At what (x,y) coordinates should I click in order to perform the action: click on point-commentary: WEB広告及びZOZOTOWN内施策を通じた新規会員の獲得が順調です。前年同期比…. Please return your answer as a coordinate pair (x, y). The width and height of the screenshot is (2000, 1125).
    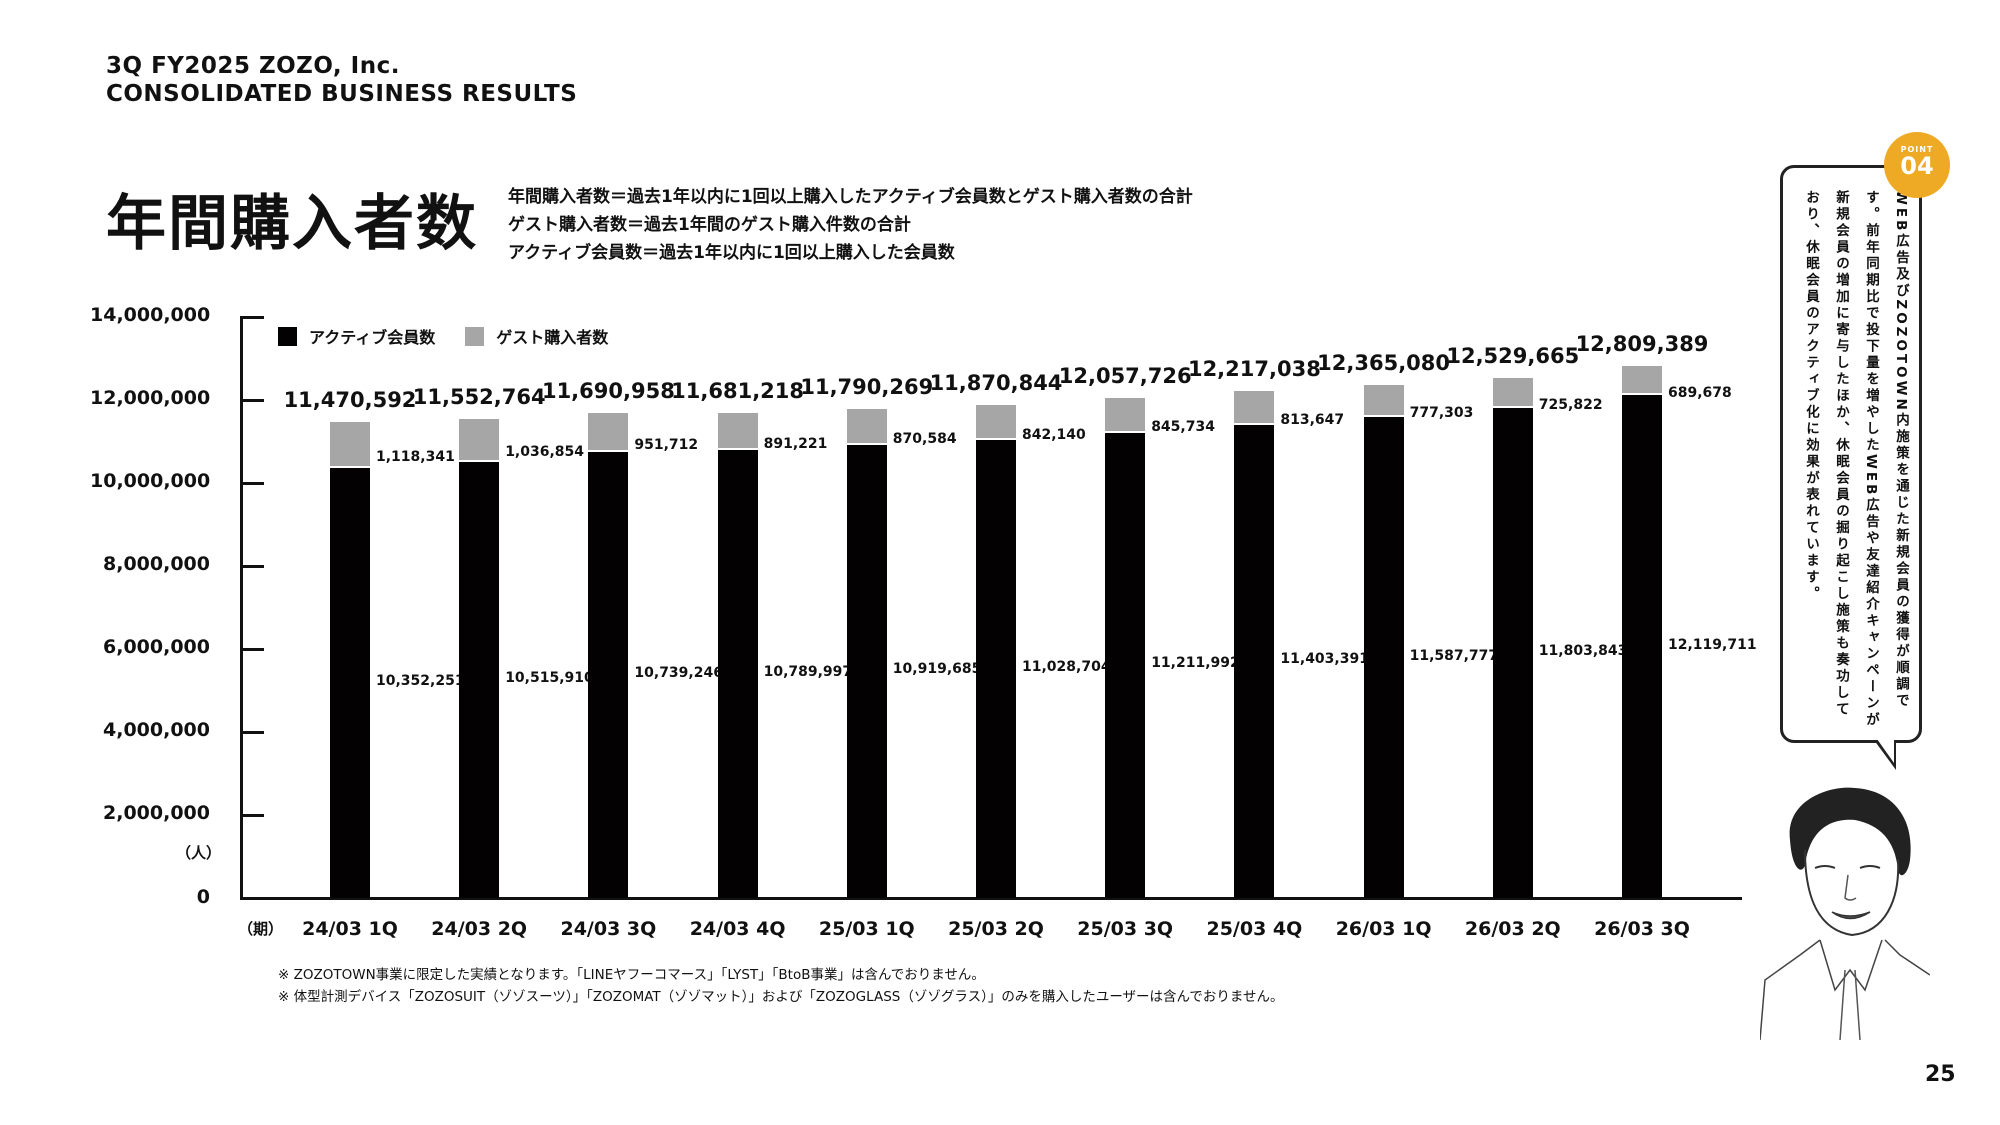
    Looking at the image, I should click on (1856, 459).